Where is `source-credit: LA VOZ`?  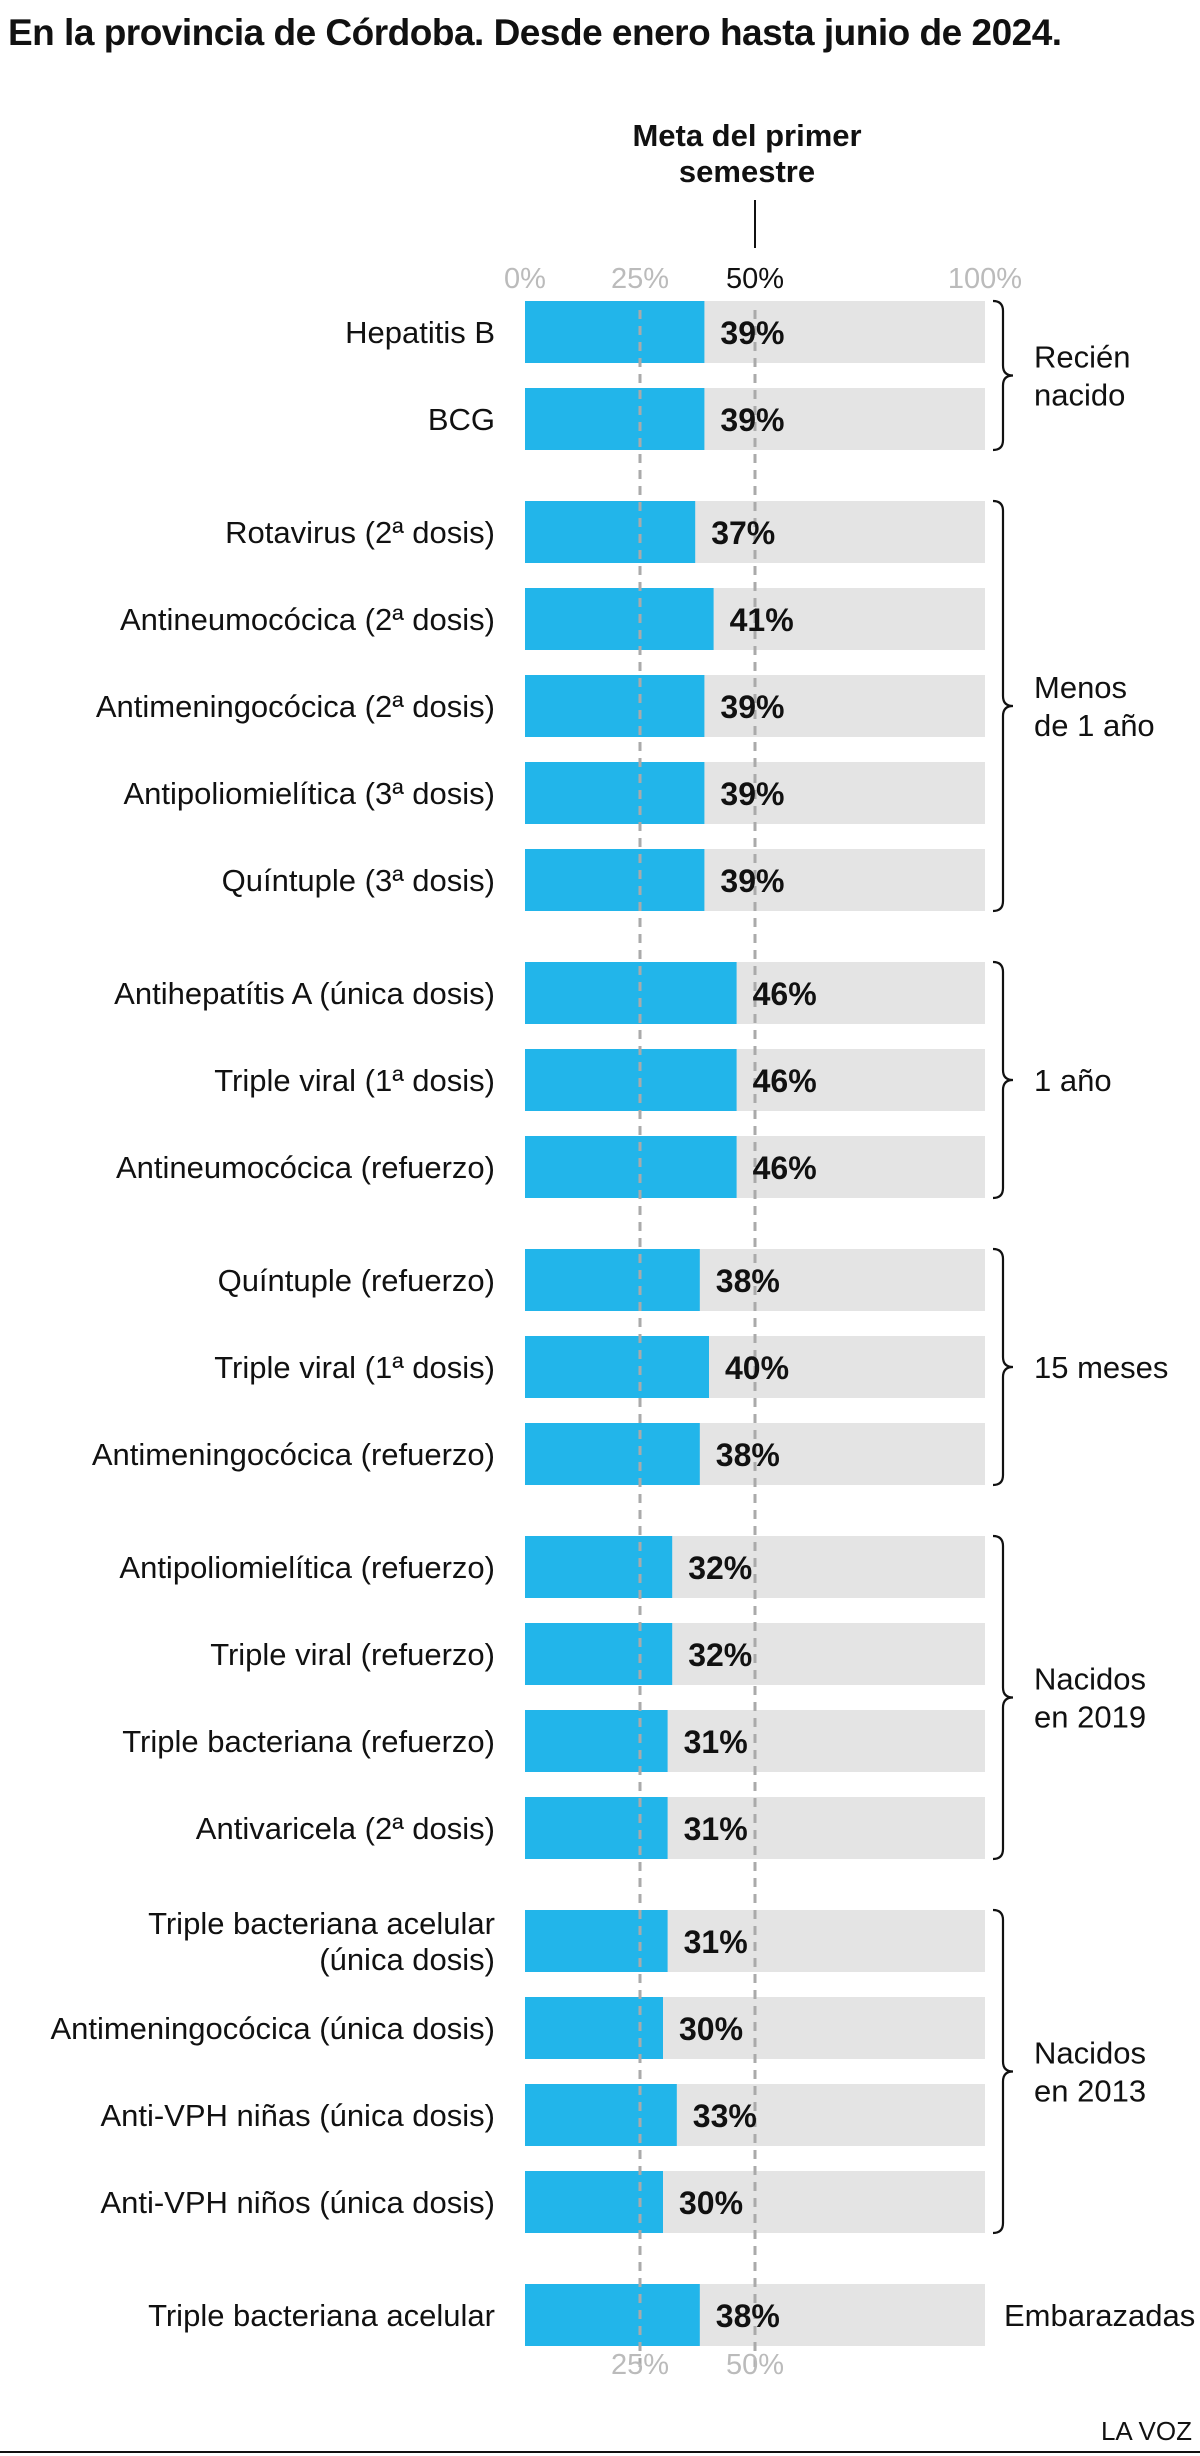 source-credit: LA VOZ is located at coordinates (1146, 2431).